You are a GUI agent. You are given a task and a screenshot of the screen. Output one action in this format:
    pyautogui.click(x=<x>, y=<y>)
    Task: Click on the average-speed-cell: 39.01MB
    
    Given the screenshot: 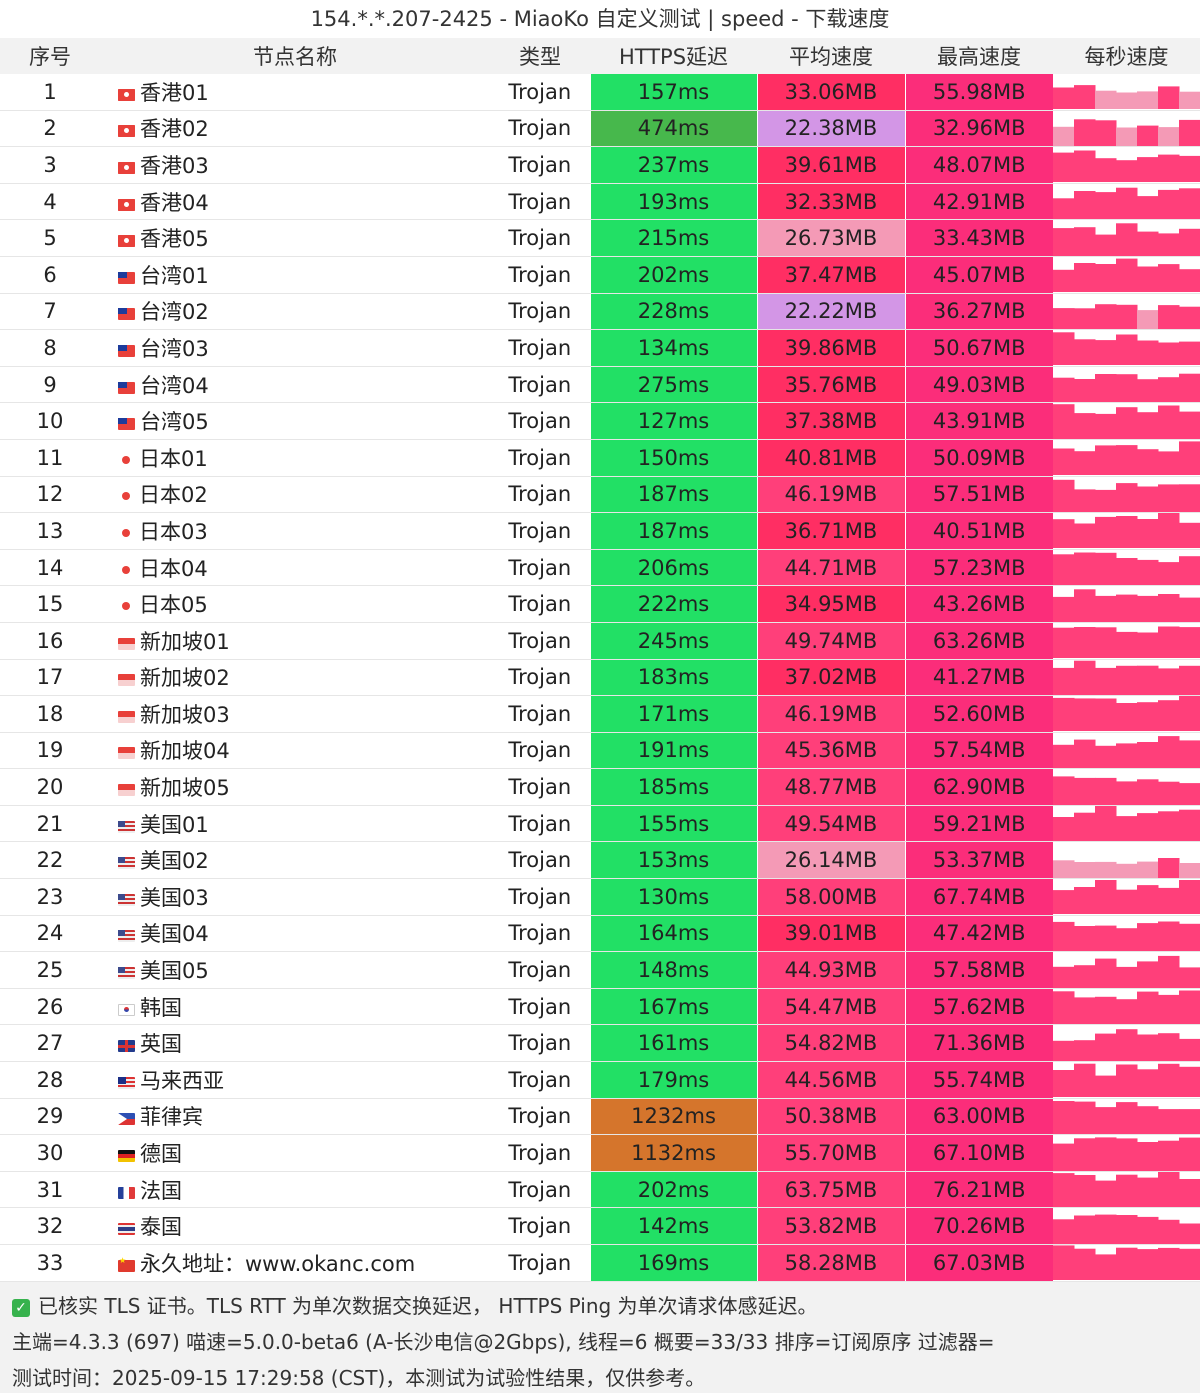 What is the action you would take?
    pyautogui.click(x=830, y=934)
    